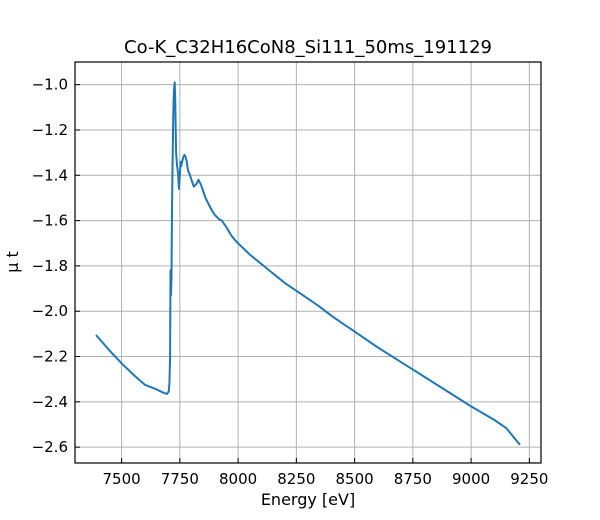 The height and width of the screenshot is (520, 600). Describe the element at coordinates (238, 479) in the screenshot. I see `x-tick-label: 8000` at that location.